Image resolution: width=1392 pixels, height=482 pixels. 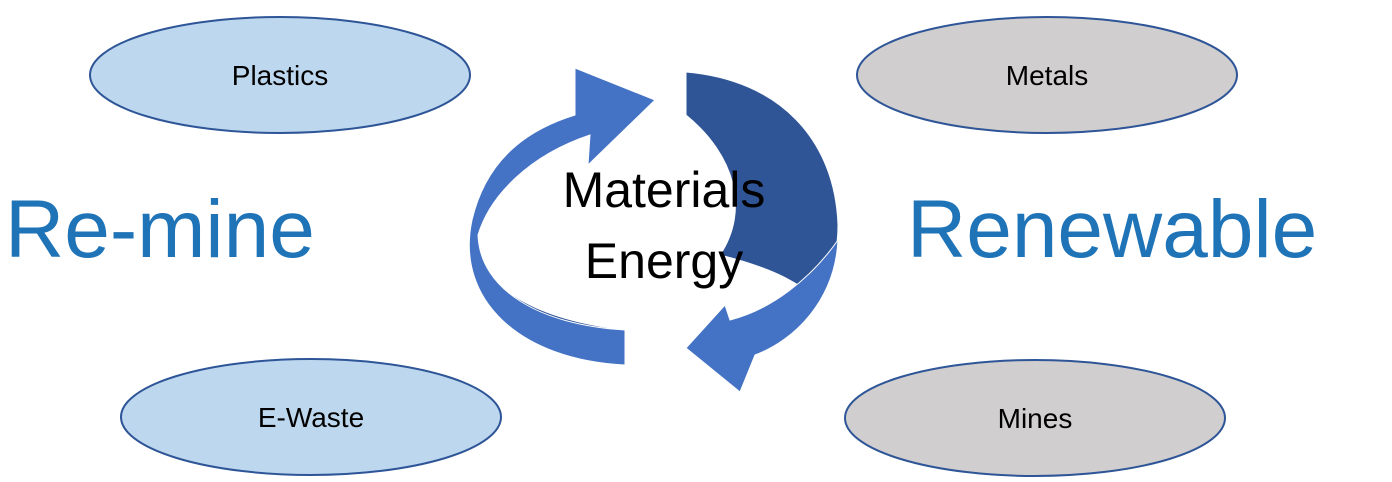 I want to click on node-metals: Metals, so click(x=1047, y=75).